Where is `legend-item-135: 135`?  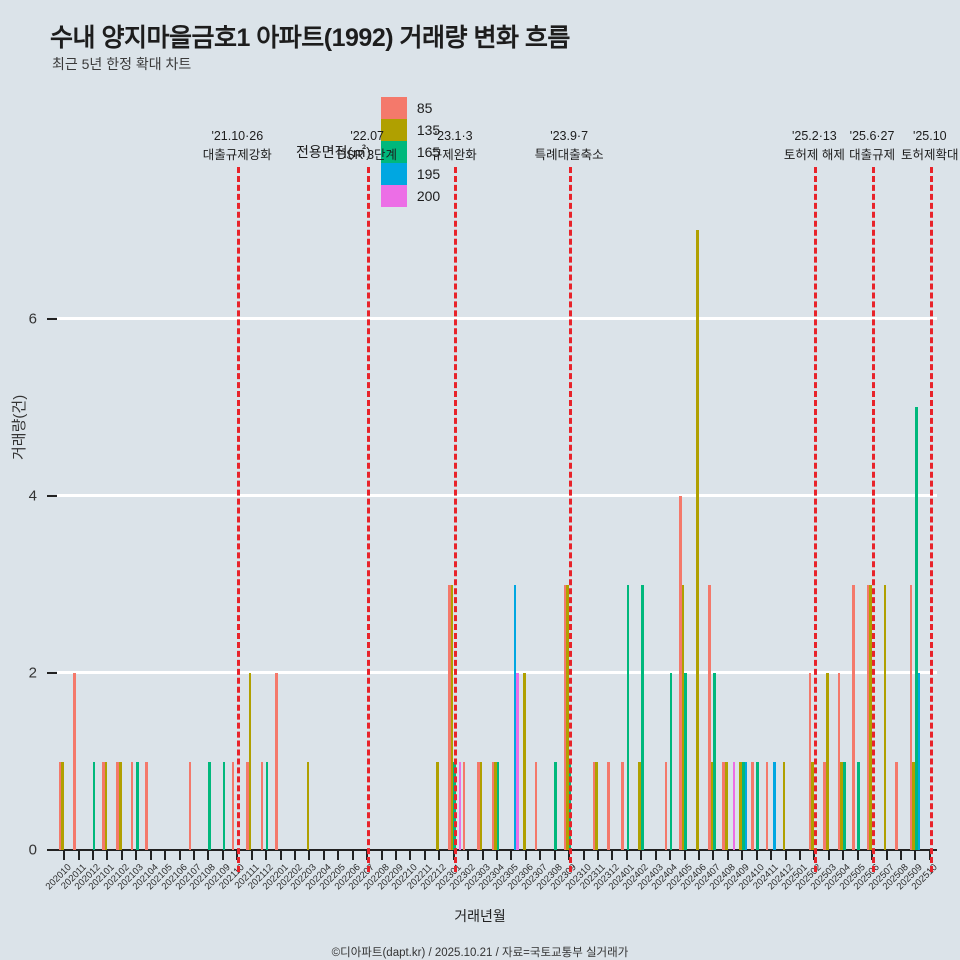
legend-item-135: 135 is located at coordinates (416, 130).